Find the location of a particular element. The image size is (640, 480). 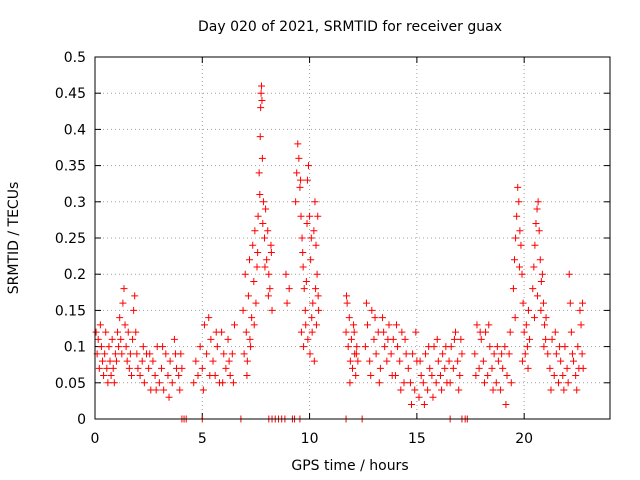

y-tick-label: 0.25 is located at coordinates (70, 239).